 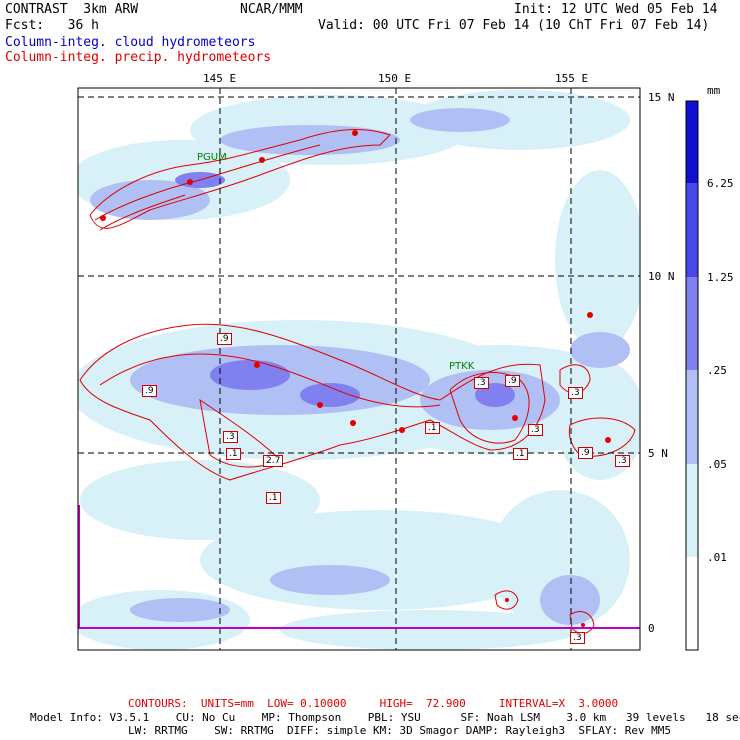 What do you see at coordinates (273, 461) in the screenshot?
I see `contour-label: 2.7` at bounding box center [273, 461].